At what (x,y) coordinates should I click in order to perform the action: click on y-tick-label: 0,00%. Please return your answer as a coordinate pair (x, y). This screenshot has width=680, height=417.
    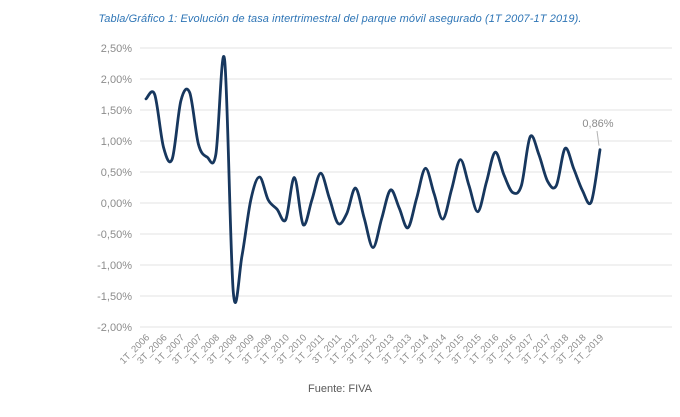
    Looking at the image, I should click on (116, 204).